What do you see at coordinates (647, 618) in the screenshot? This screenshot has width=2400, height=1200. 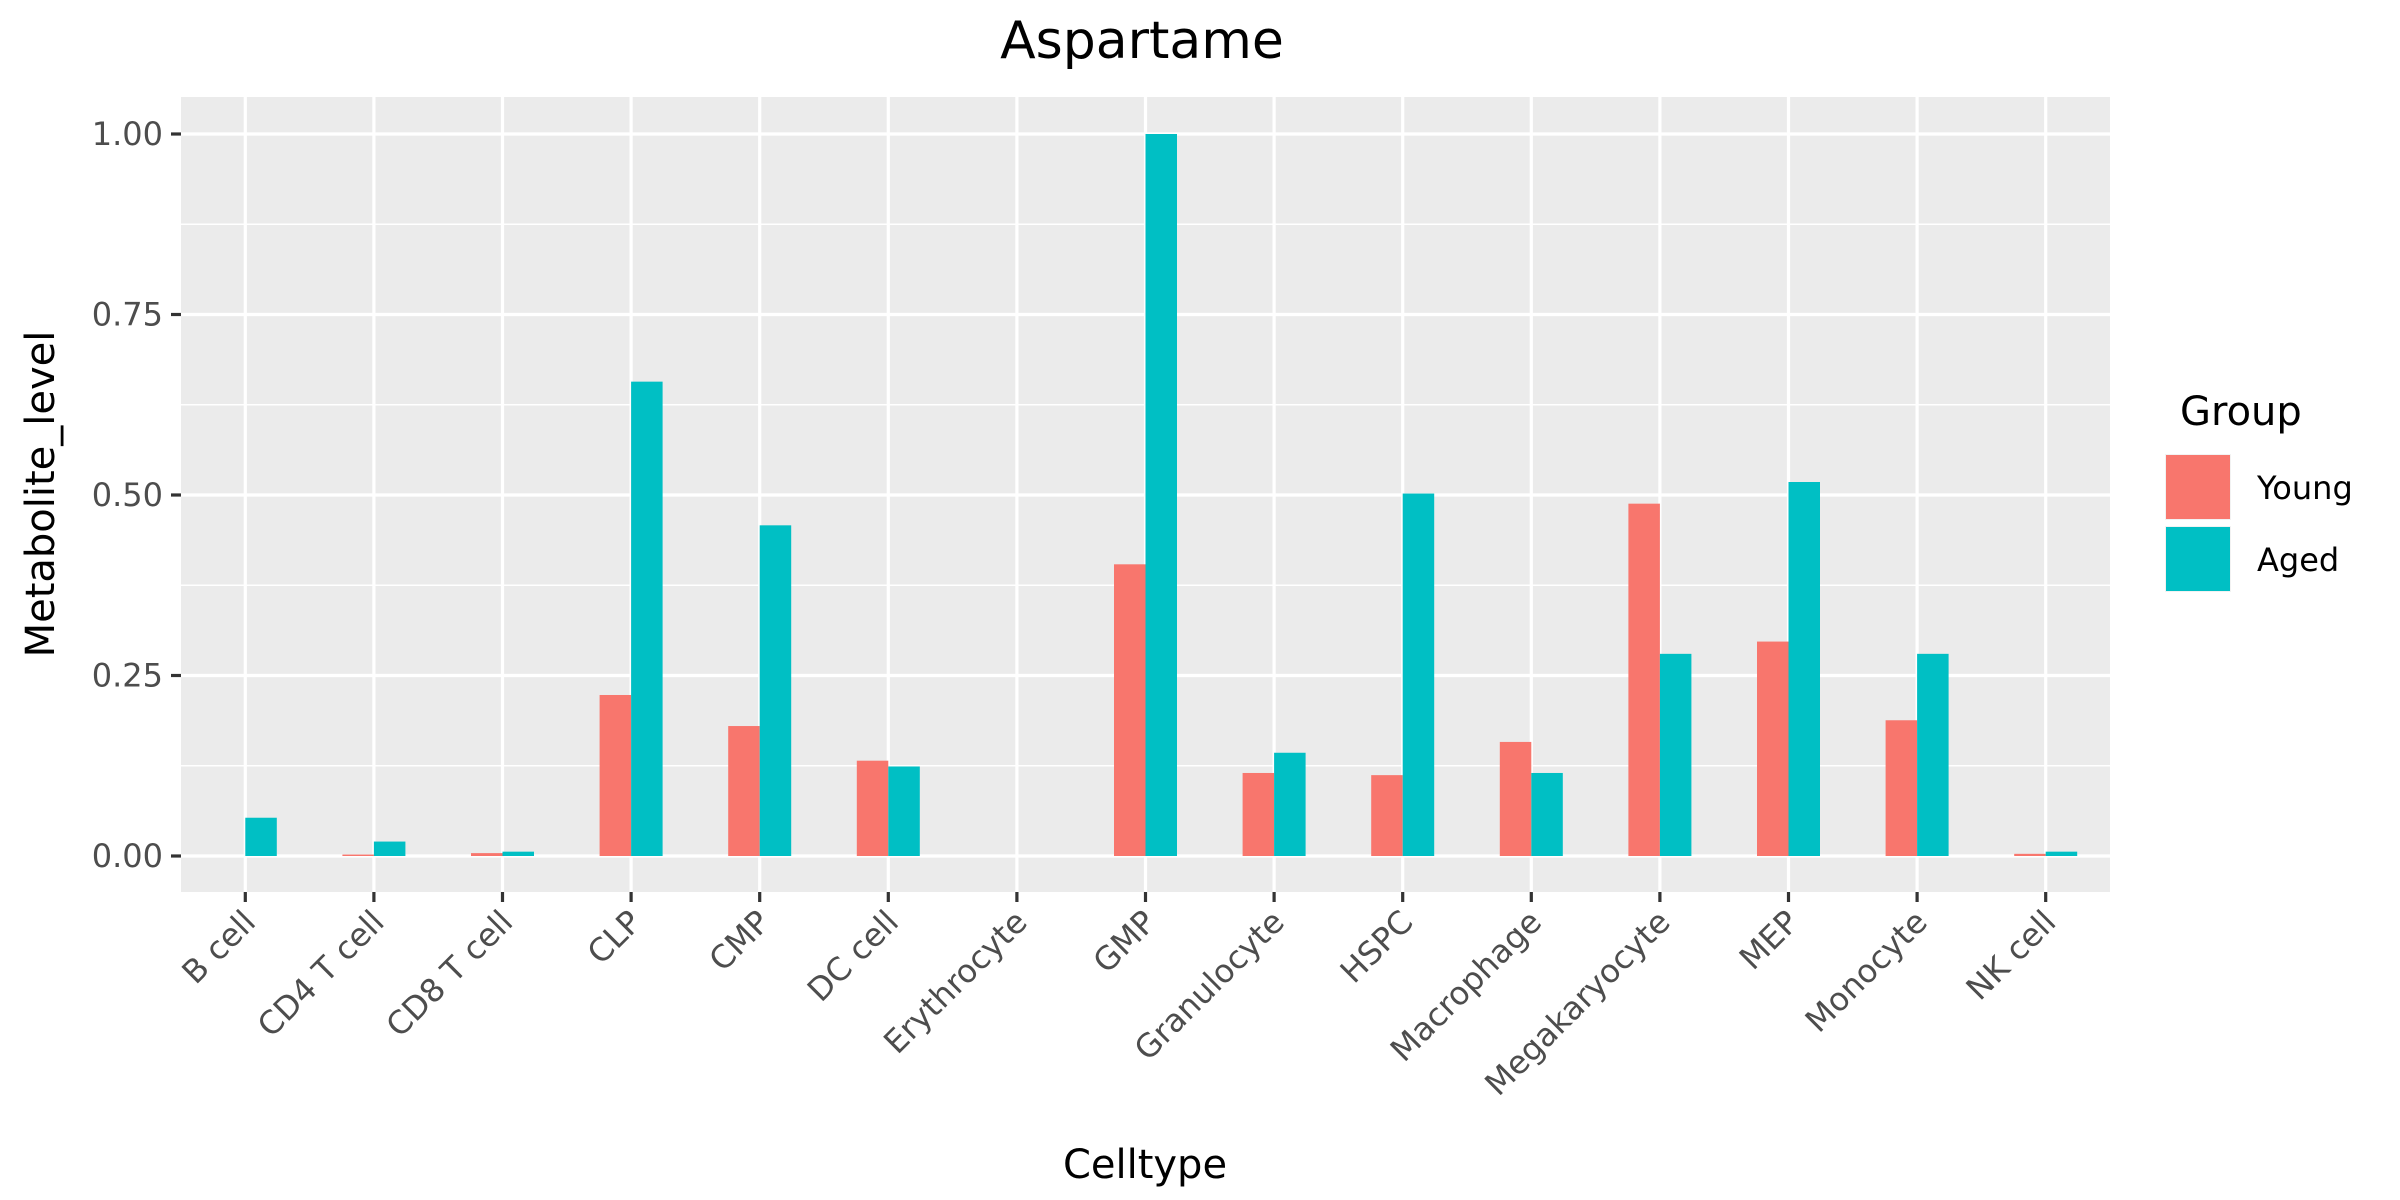 I see `bar-aged-clp` at bounding box center [647, 618].